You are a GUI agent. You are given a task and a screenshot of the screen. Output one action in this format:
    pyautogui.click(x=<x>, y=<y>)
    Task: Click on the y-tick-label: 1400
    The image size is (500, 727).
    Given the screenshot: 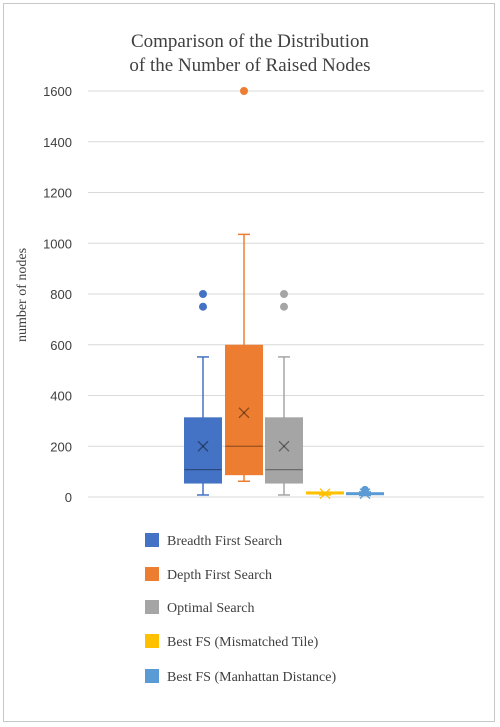 What is the action you would take?
    pyautogui.click(x=57, y=142)
    